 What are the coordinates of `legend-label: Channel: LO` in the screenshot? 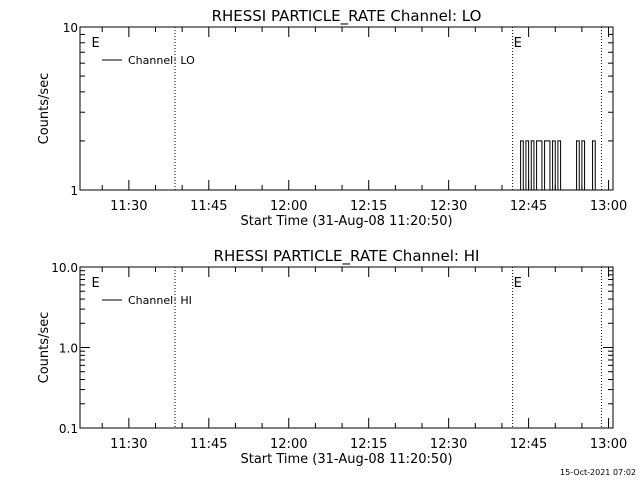 It's located at (161, 60).